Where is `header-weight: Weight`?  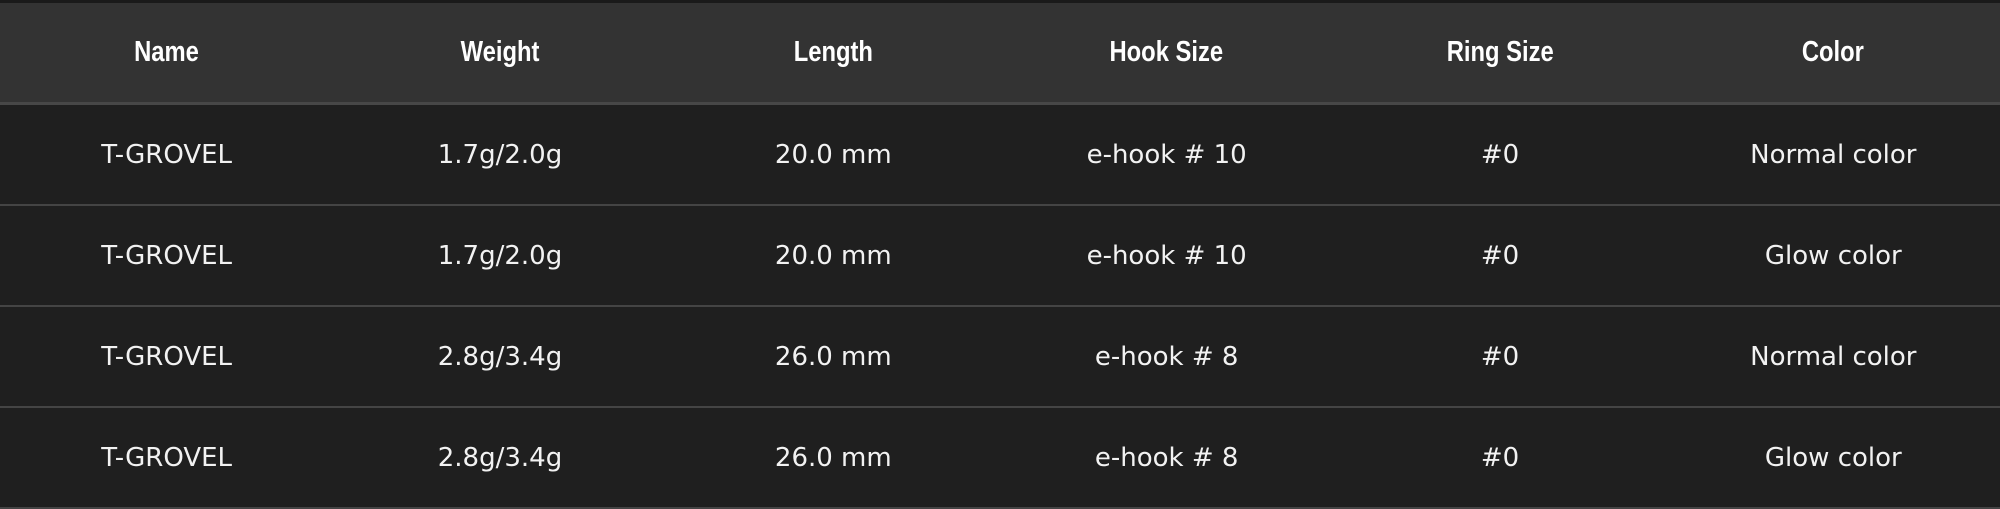 header-weight: Weight is located at coordinates (500, 54).